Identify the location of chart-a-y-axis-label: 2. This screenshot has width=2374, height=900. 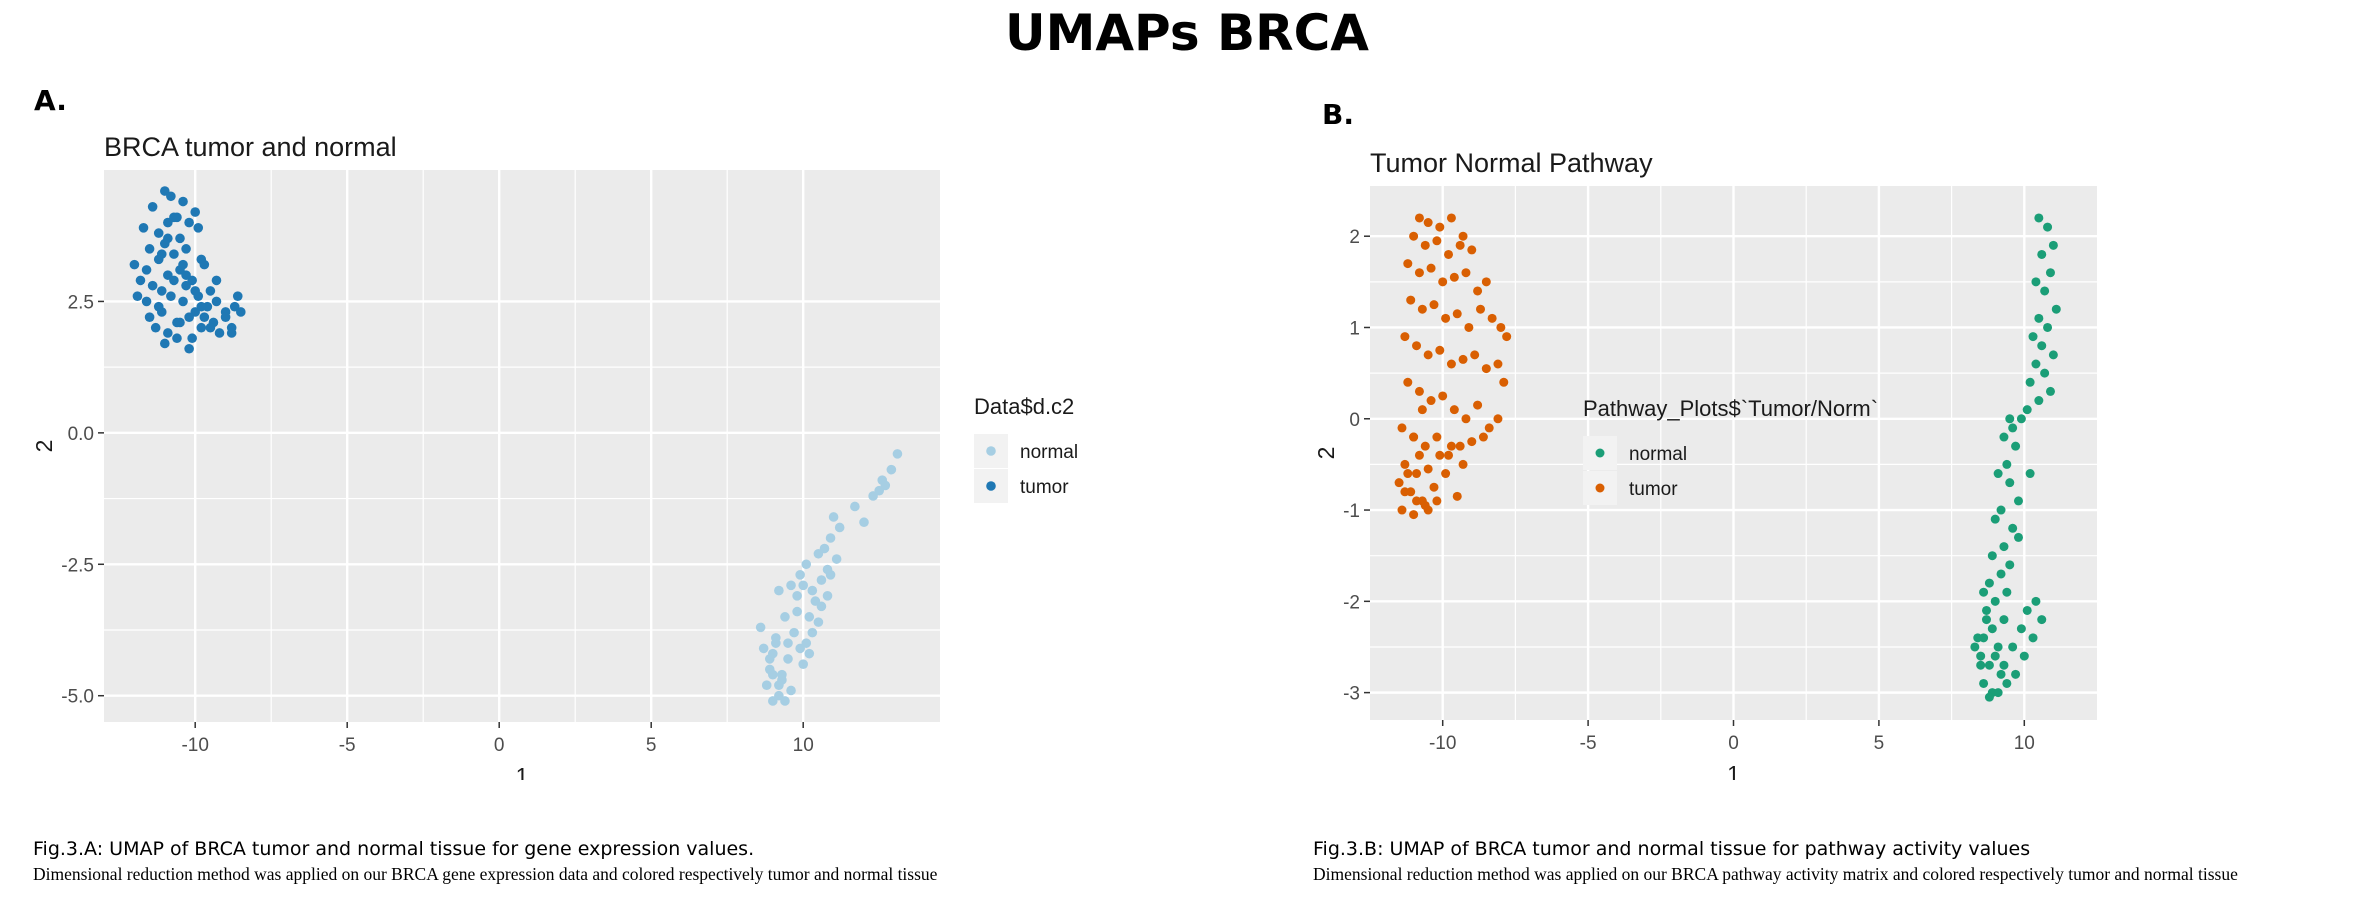
(44, 446).